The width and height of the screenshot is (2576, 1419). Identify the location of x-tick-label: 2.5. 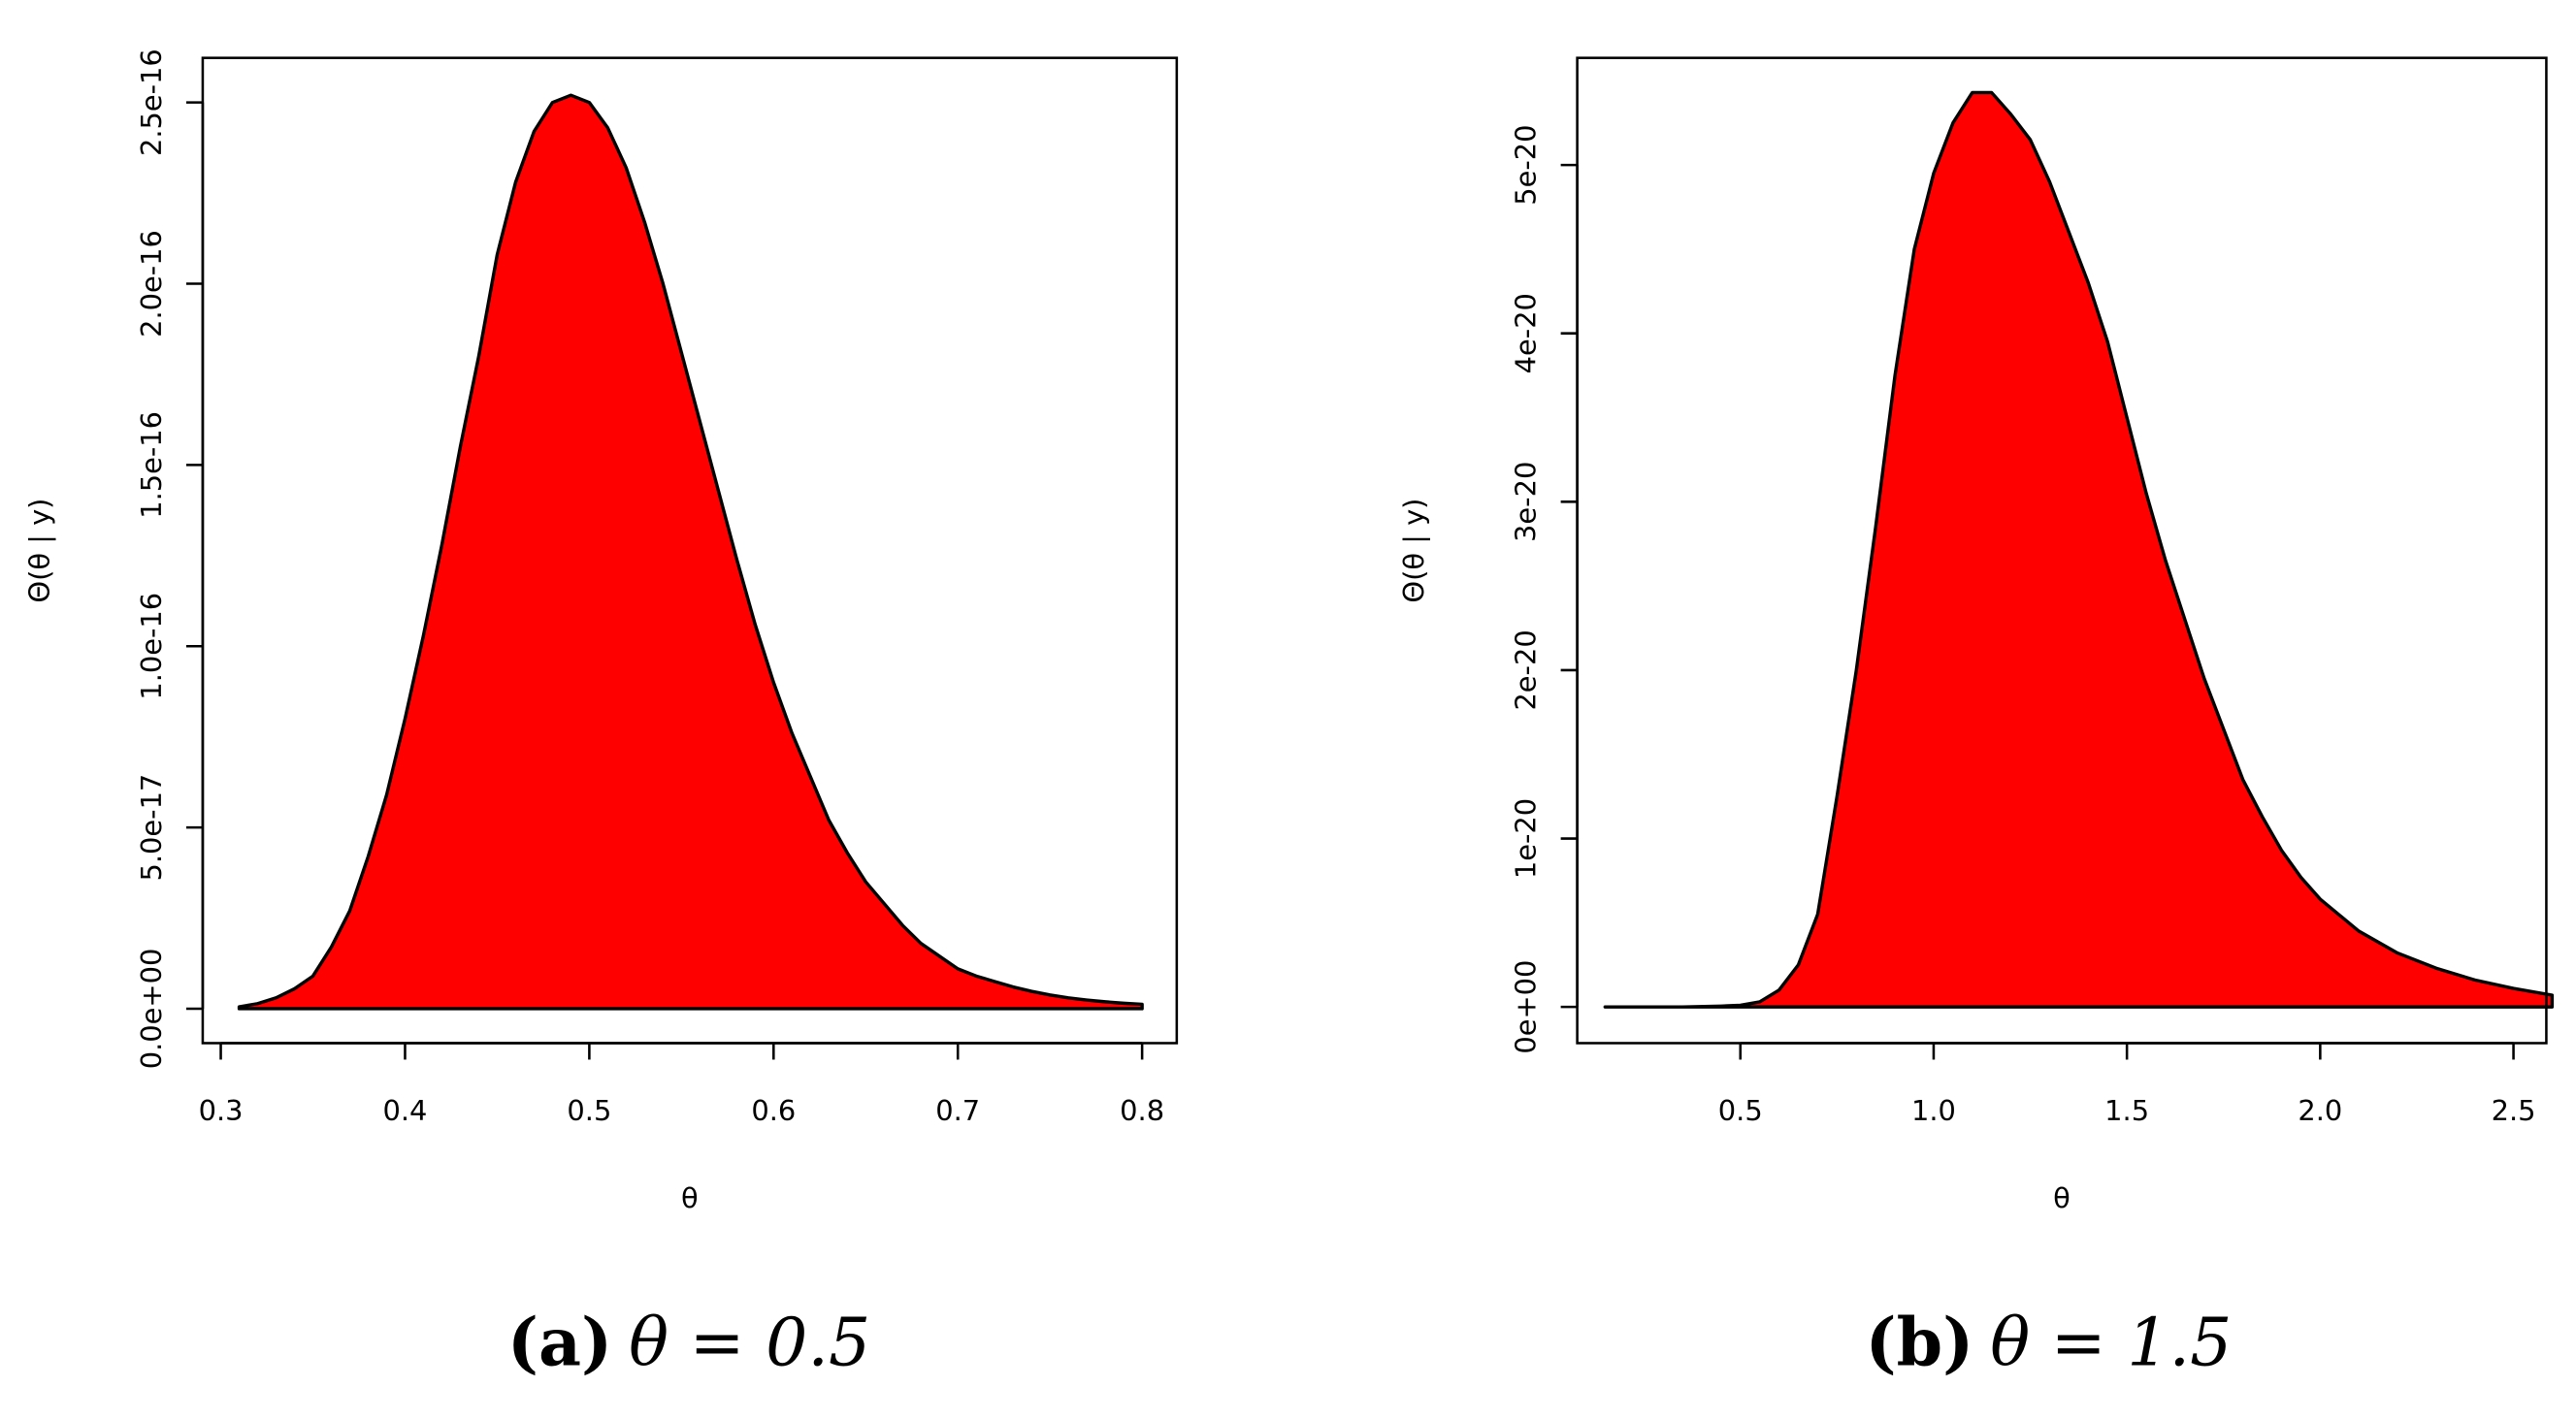
(2514, 1111).